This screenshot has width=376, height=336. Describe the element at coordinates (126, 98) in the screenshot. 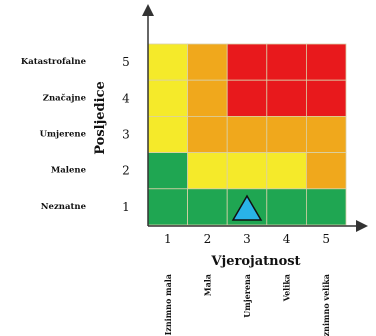

I see `consequence-number: 4` at that location.